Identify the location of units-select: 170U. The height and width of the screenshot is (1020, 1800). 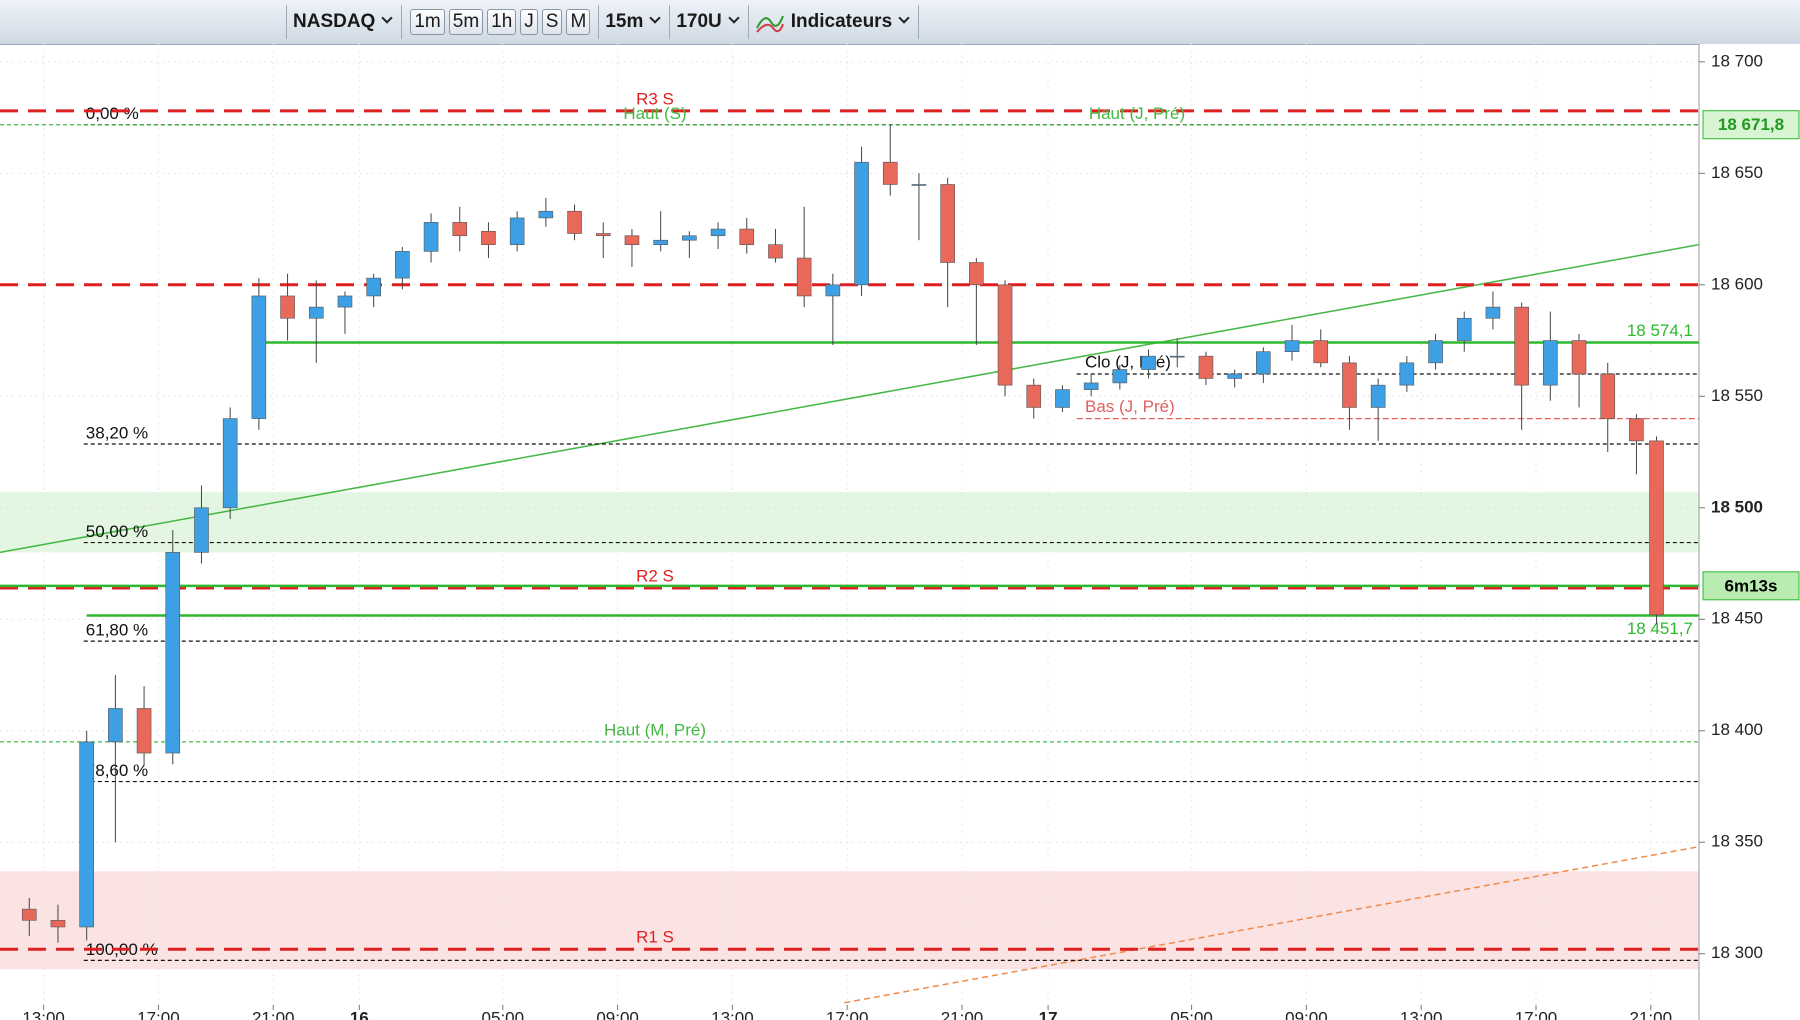
(708, 22).